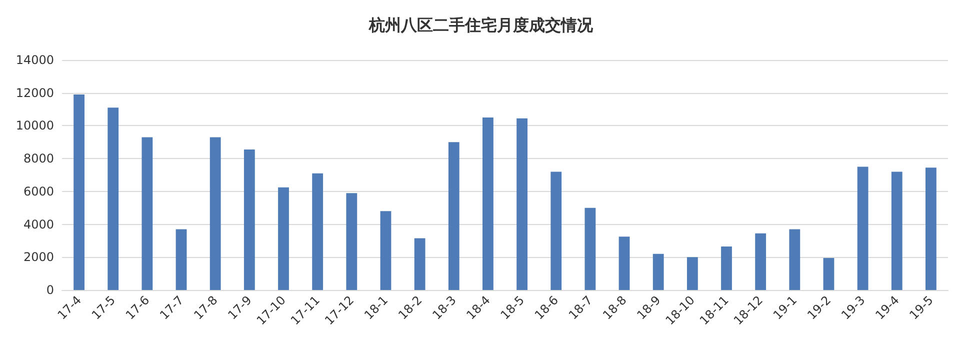 The height and width of the screenshot is (362, 962). I want to click on y-tick-label: 4000, so click(38, 224).